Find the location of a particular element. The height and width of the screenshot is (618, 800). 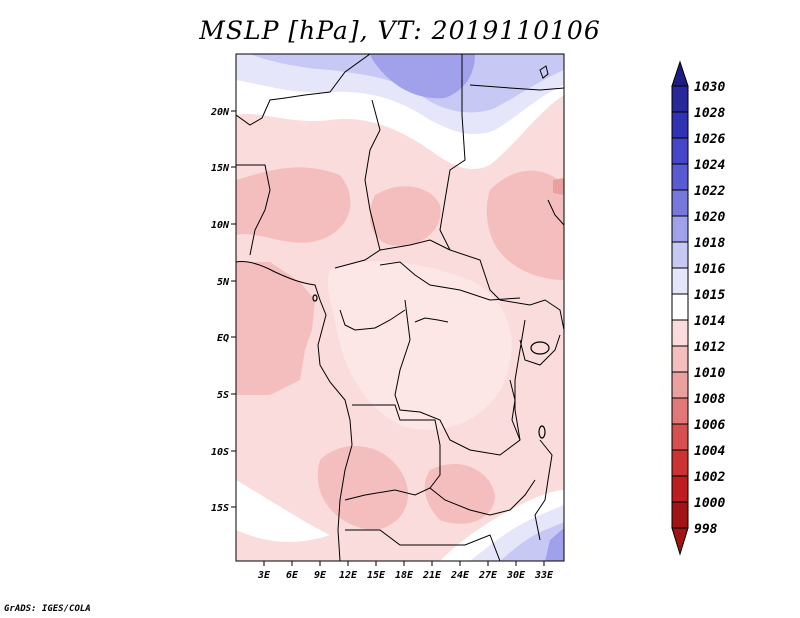

pressure-1010-gulf-guinea is located at coordinates (275, 328).